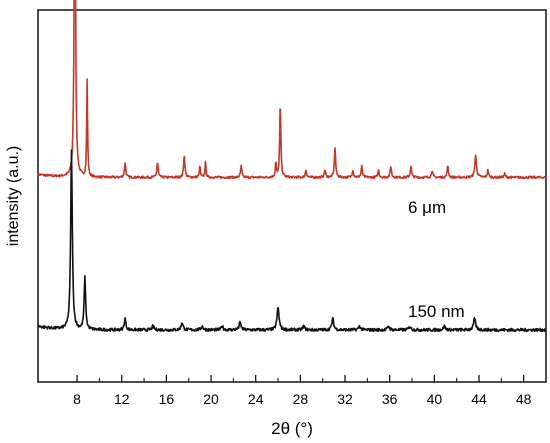 The height and width of the screenshot is (443, 550). What do you see at coordinates (436, 259) in the screenshot?
I see `series-annotations: 6 μm 150 nm` at bounding box center [436, 259].